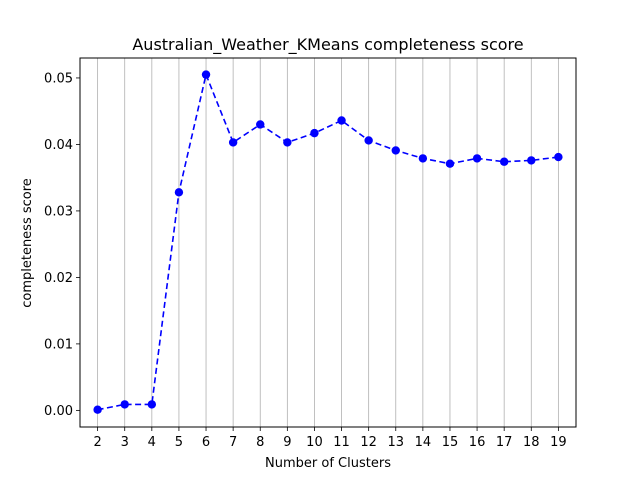 The image size is (640, 480). What do you see at coordinates (206, 442) in the screenshot?
I see `x-tick-label: 6` at bounding box center [206, 442].